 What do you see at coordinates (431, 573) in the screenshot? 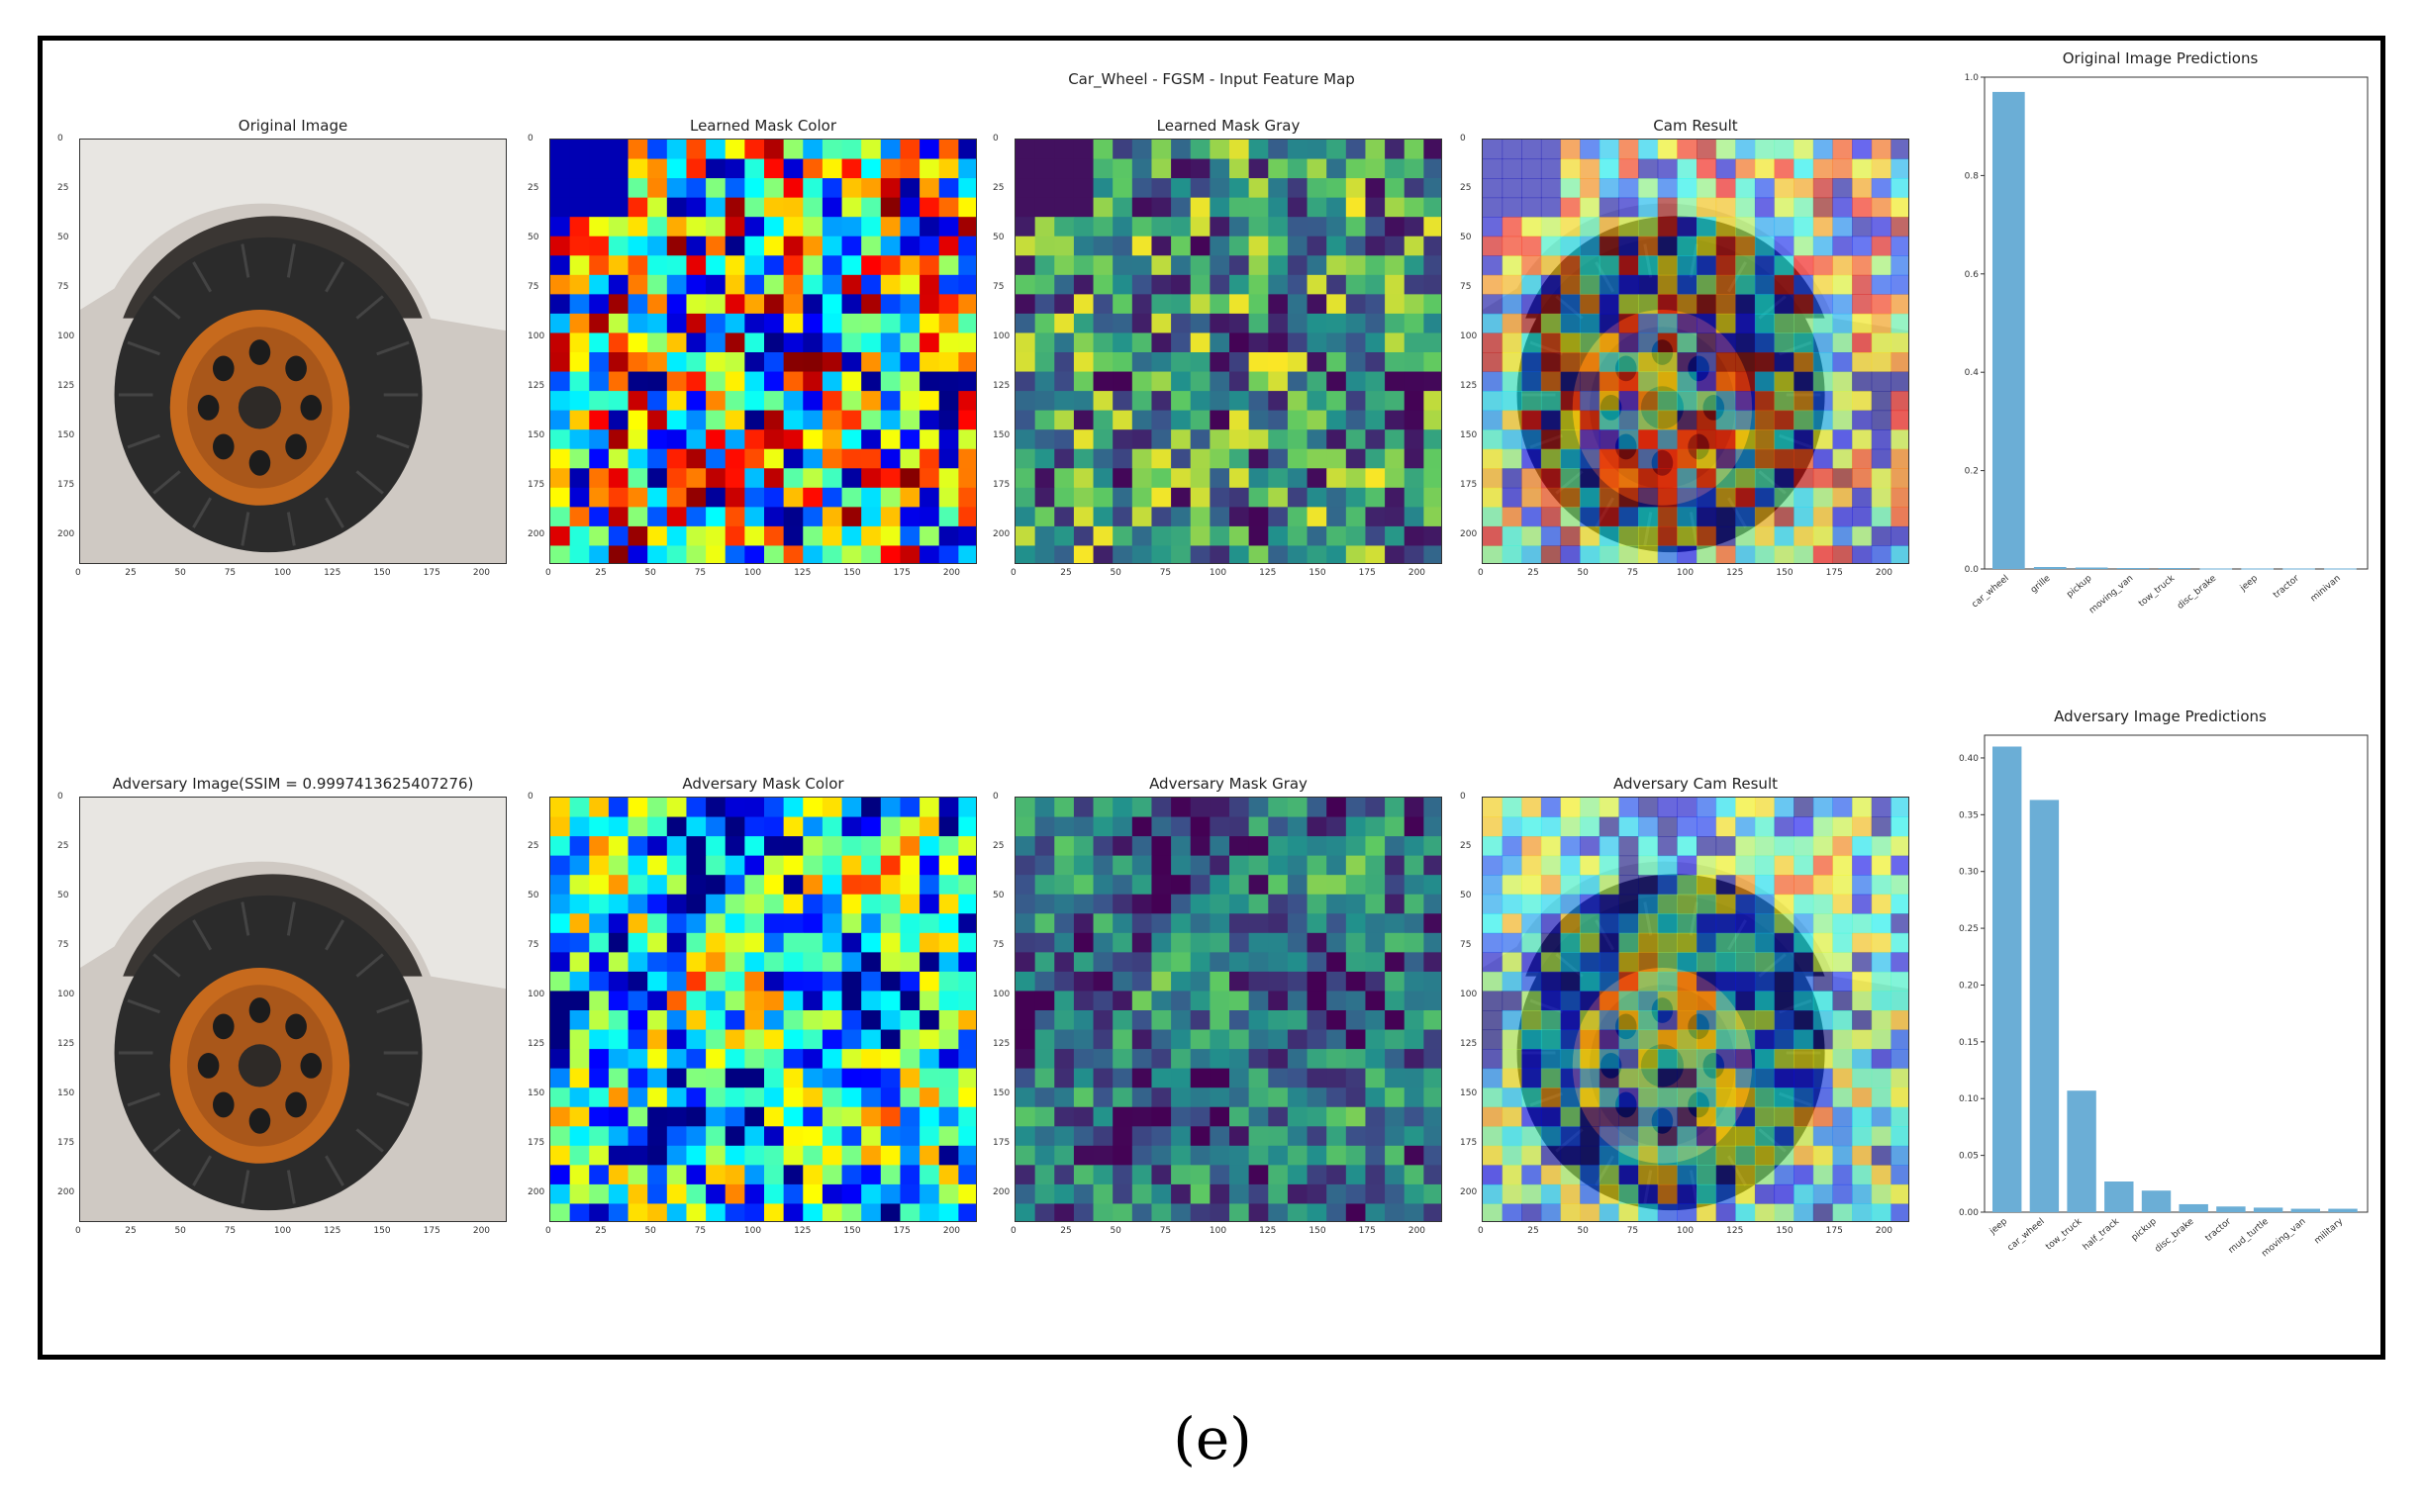
I see `x-tick-label: 175` at bounding box center [431, 573].